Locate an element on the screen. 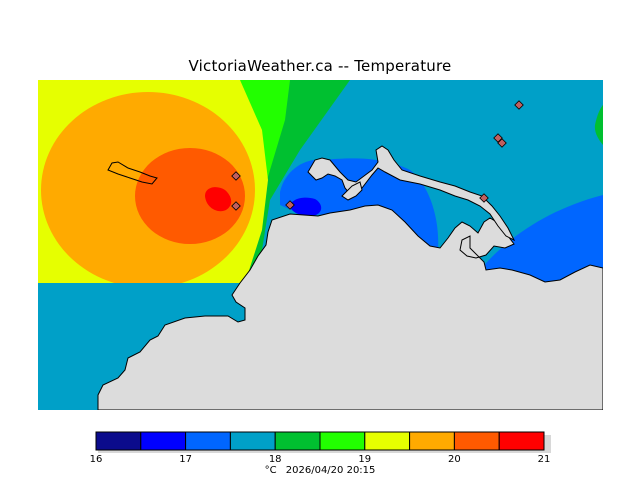 Image resolution: width=640 pixels, height=480 pixels. legend-tick-label: 21 is located at coordinates (544, 459).